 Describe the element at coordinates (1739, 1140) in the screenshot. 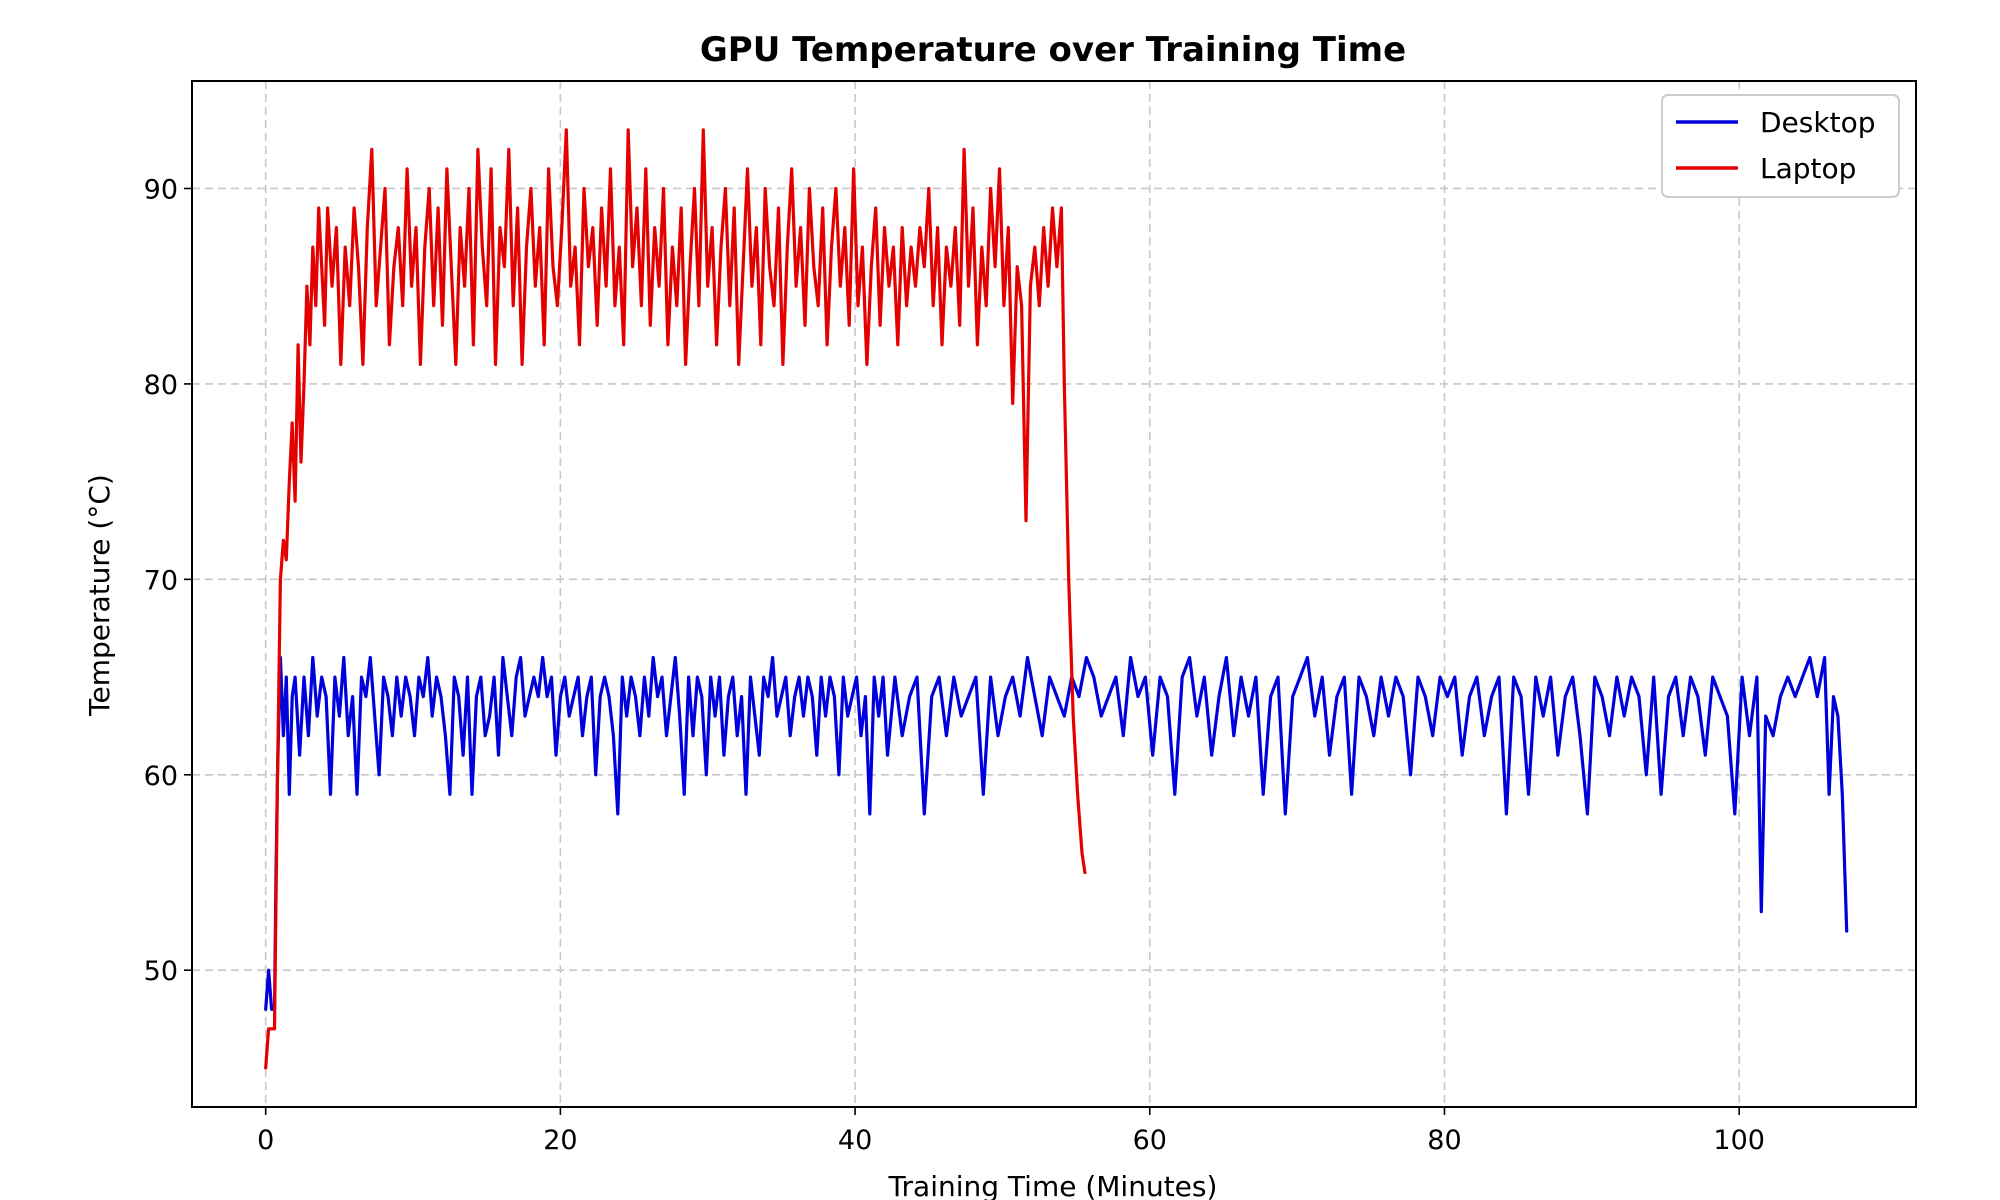

I see `x-tick-label: 100` at that location.